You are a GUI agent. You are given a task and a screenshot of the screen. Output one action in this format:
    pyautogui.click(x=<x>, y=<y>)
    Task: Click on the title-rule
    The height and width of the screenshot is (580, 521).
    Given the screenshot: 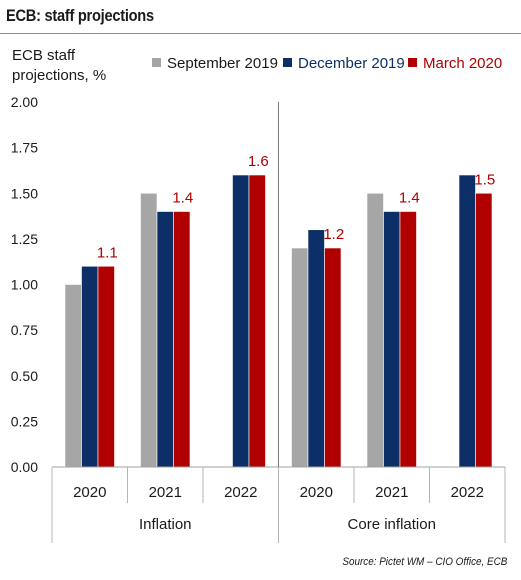 What is the action you would take?
    pyautogui.click(x=260, y=33)
    